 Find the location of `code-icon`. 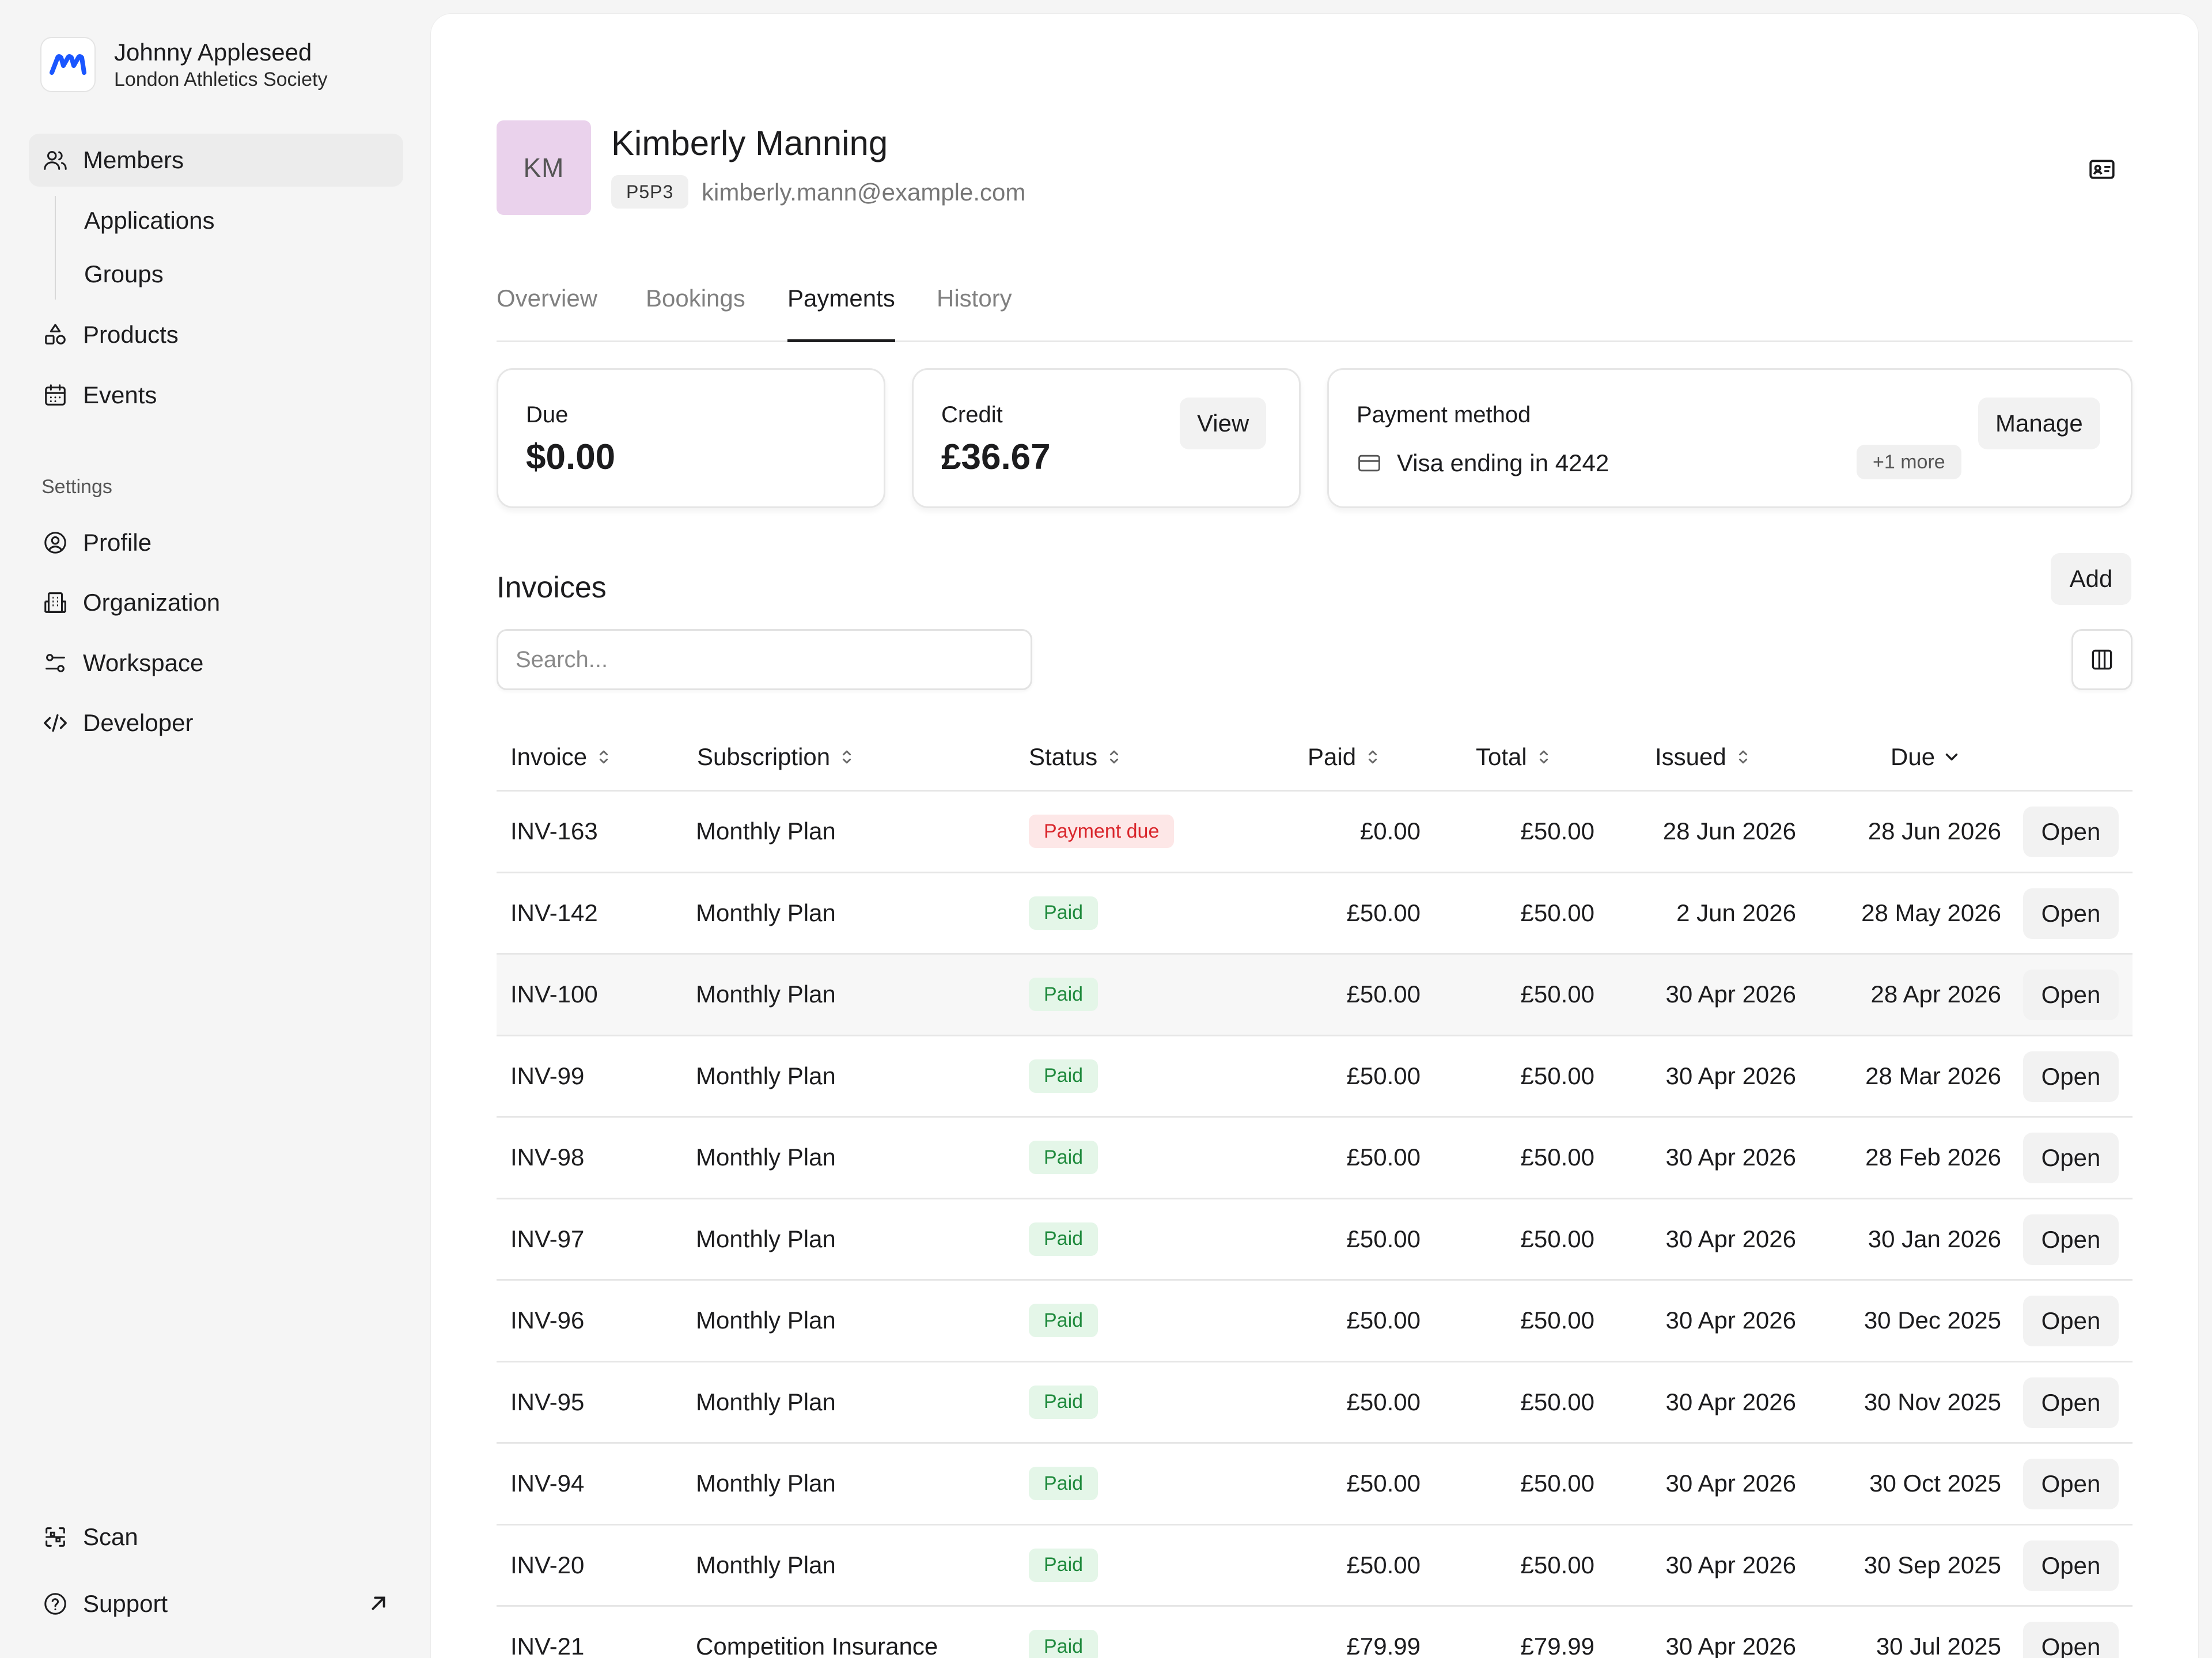

code-icon is located at coordinates (55, 723).